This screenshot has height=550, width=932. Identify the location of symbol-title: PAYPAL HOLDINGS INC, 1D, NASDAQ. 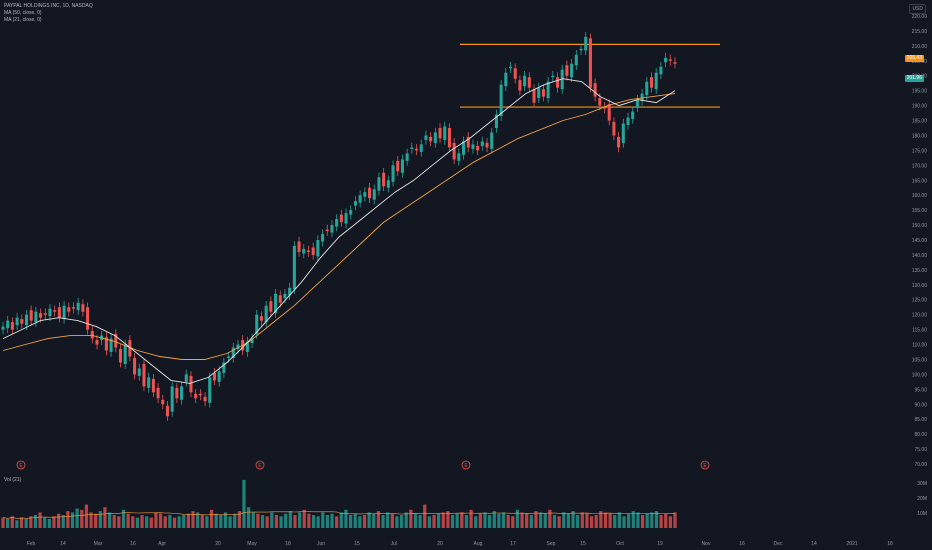
(48, 6).